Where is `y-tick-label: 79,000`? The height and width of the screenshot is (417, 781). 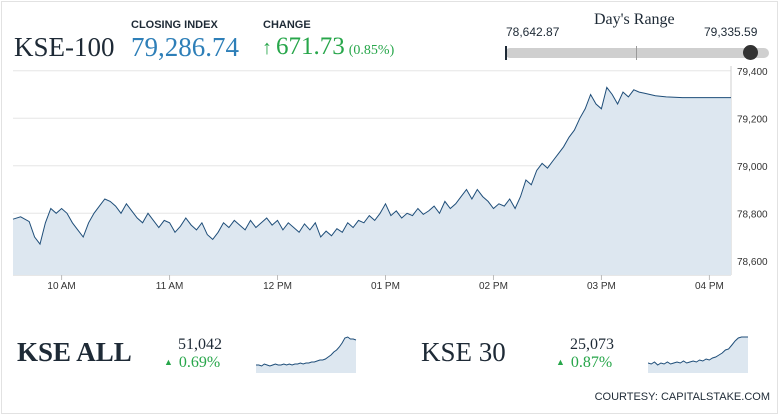
y-tick-label: 79,000 is located at coordinates (752, 167).